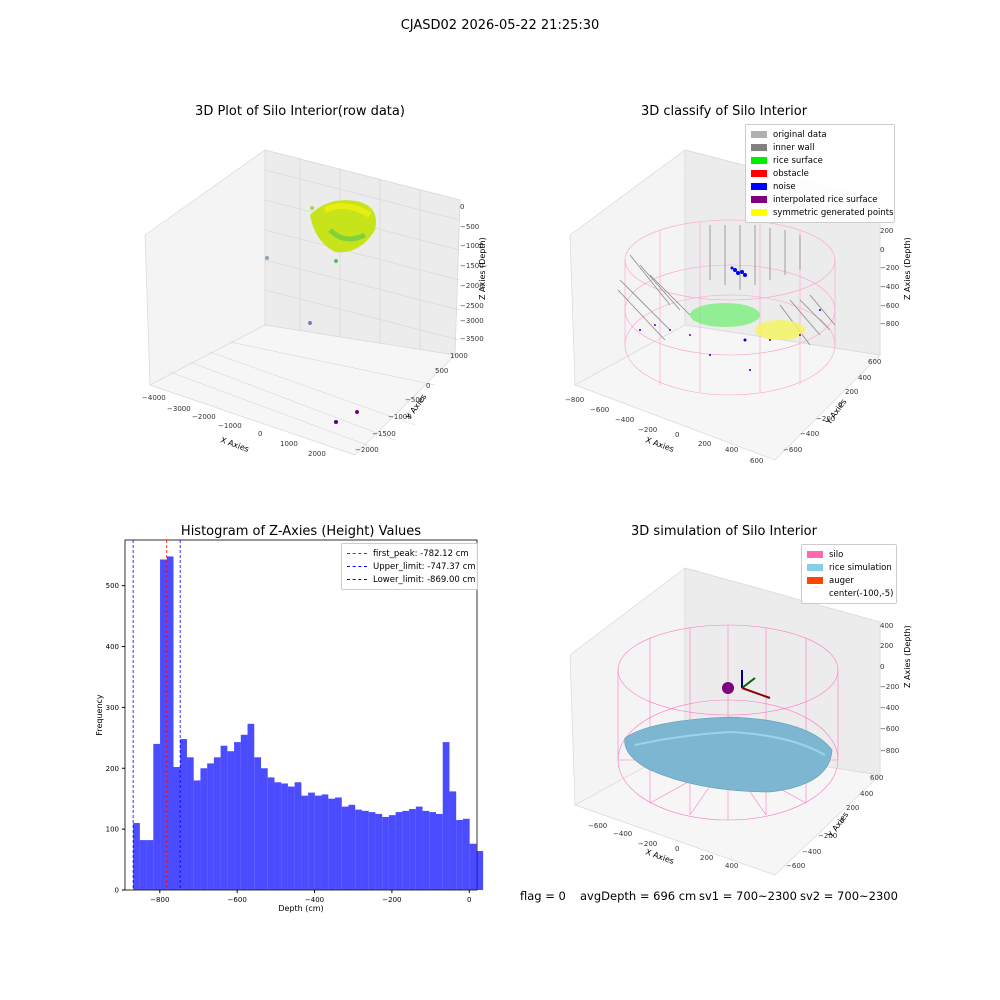 Image resolution: width=1000 pixels, height=1000 pixels. What do you see at coordinates (852, 808) in the screenshot?
I see `panel4-ytick: 200` at bounding box center [852, 808].